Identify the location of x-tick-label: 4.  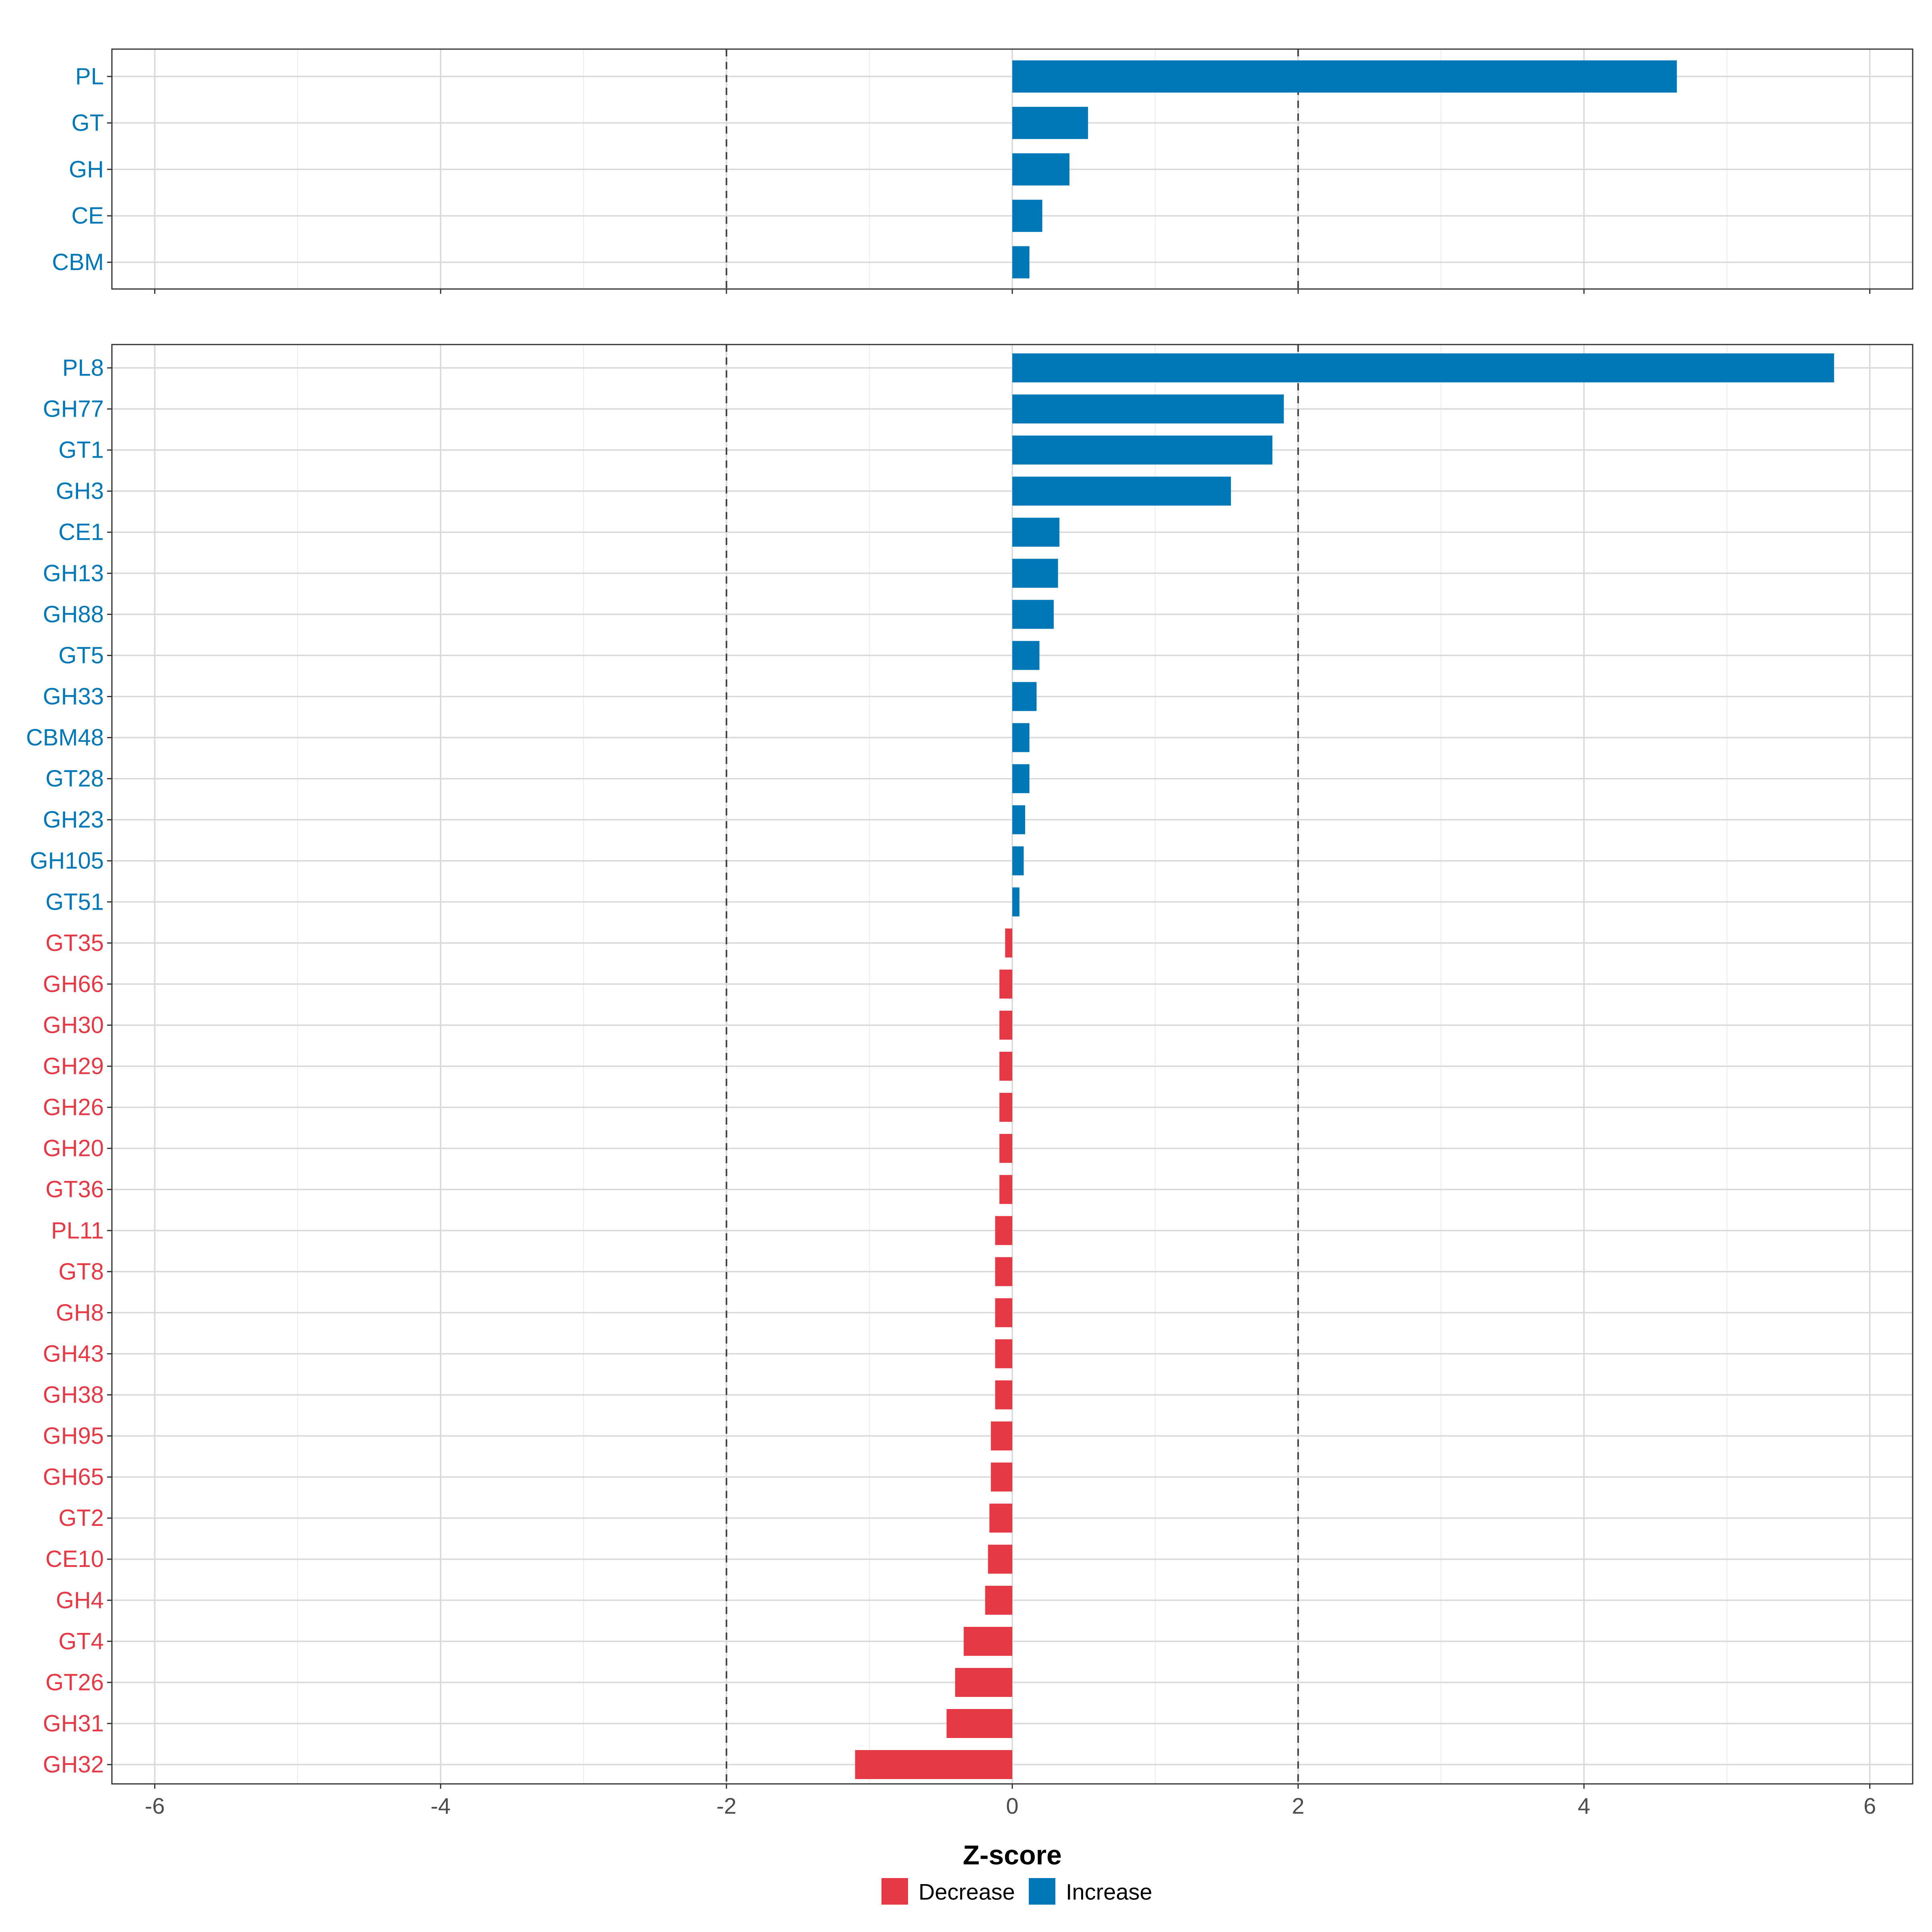
(1584, 1805).